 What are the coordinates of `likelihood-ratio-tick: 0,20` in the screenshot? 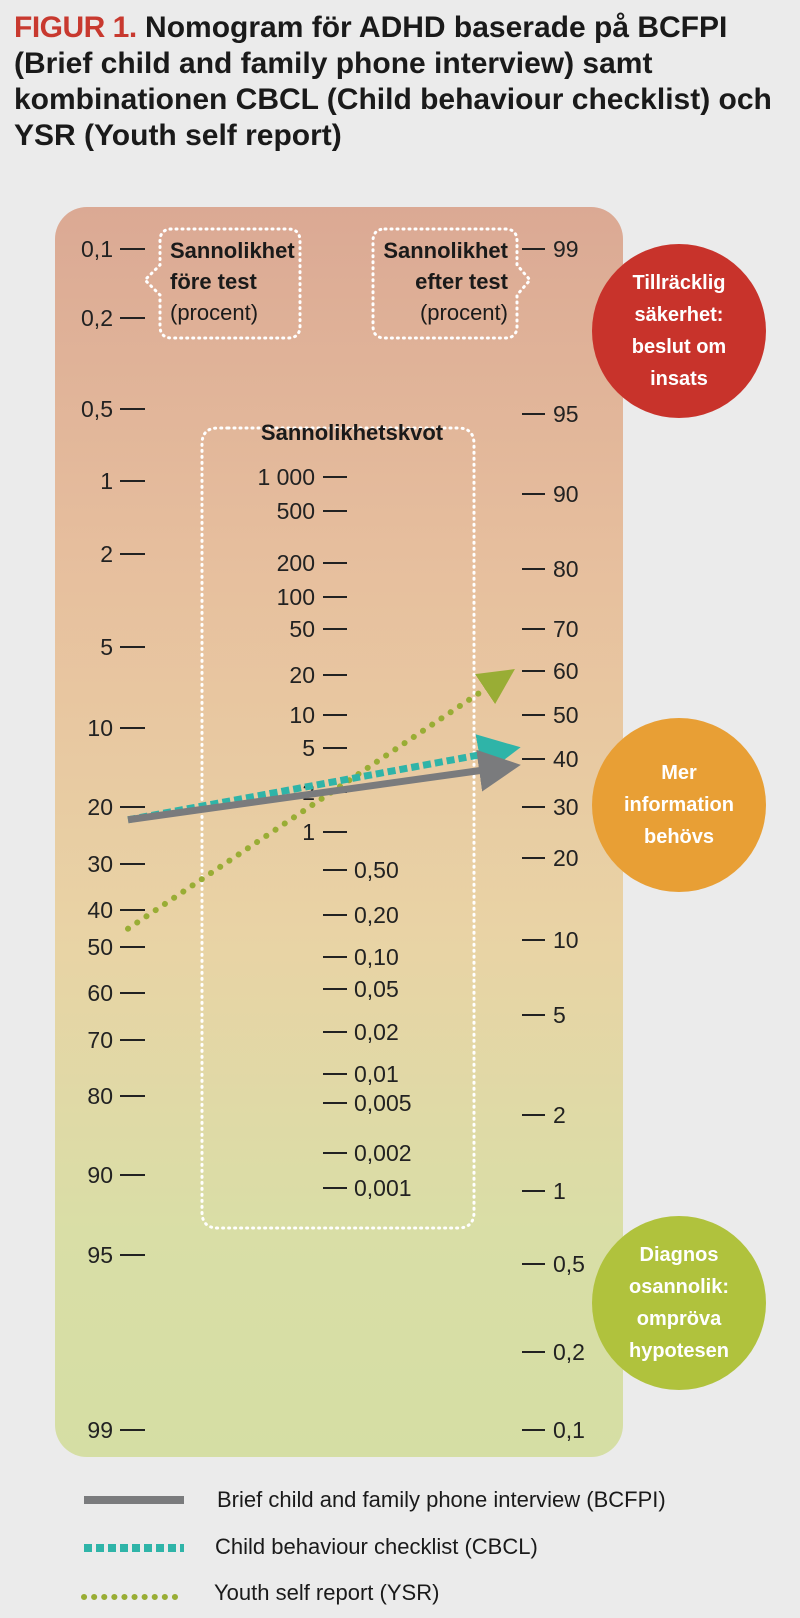 It's located at (361, 915).